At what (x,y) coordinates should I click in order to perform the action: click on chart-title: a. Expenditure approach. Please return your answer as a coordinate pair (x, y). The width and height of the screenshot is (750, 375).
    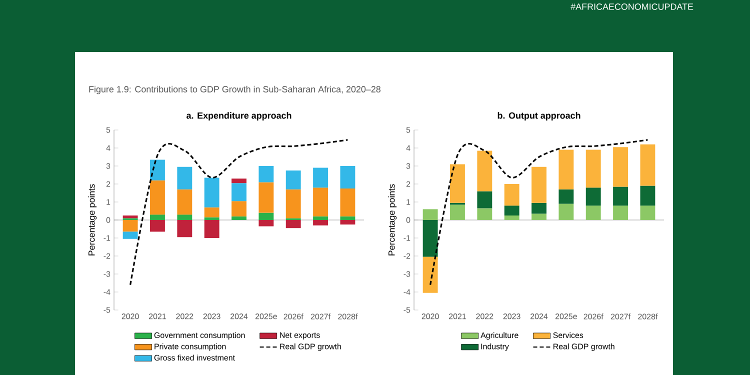
    Looking at the image, I should click on (239, 116).